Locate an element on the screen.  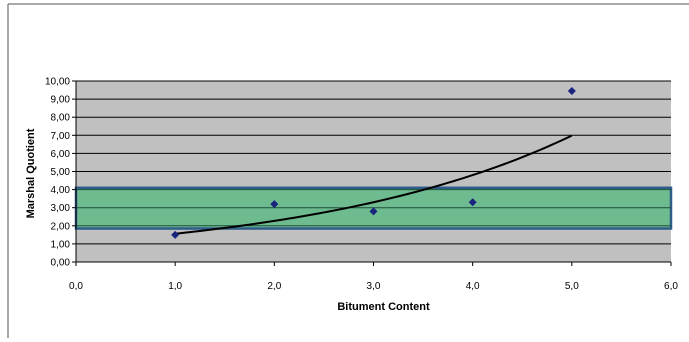
y-tick-label: 10,00 is located at coordinates (57, 82).